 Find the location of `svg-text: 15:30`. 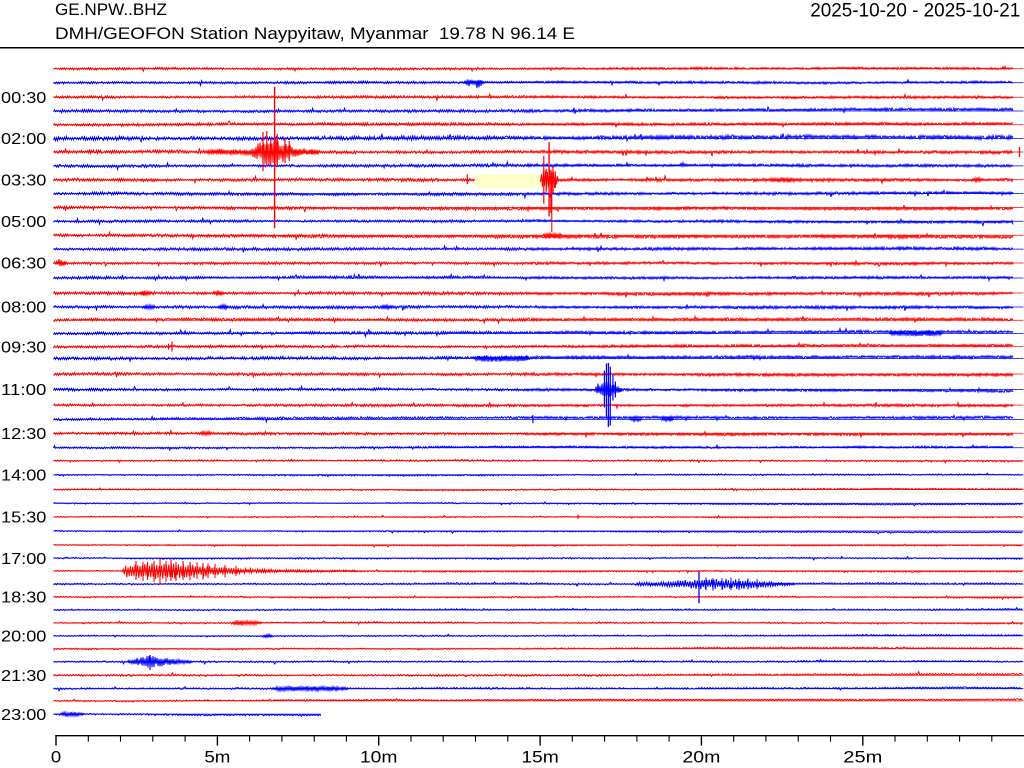

svg-text: 15:30 is located at coordinates (24, 518).